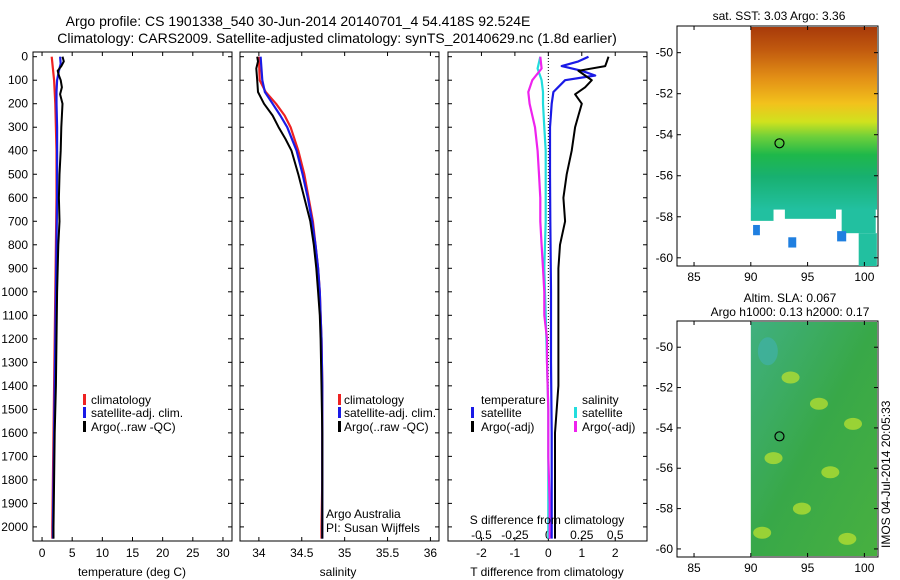 This screenshot has height=580, width=900. What do you see at coordinates (289, 297) in the screenshot?
I see `sal-series-argo` at bounding box center [289, 297].